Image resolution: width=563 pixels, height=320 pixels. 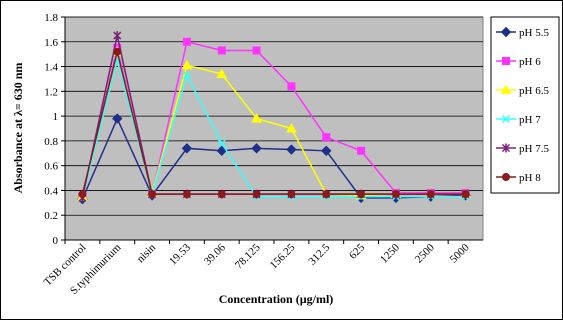 What do you see at coordinates (534, 149) in the screenshot?
I see `legend-label: pH 7.5` at bounding box center [534, 149].